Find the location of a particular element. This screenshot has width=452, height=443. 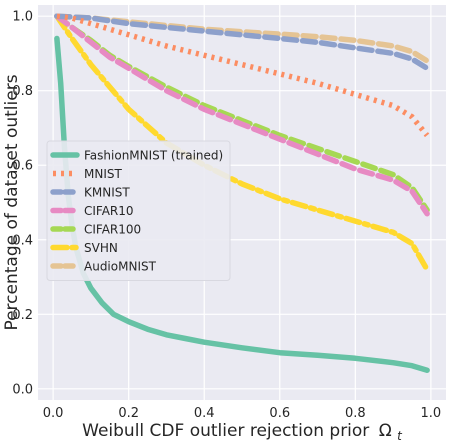

legend-label: CIFAR100 is located at coordinates (112, 230).